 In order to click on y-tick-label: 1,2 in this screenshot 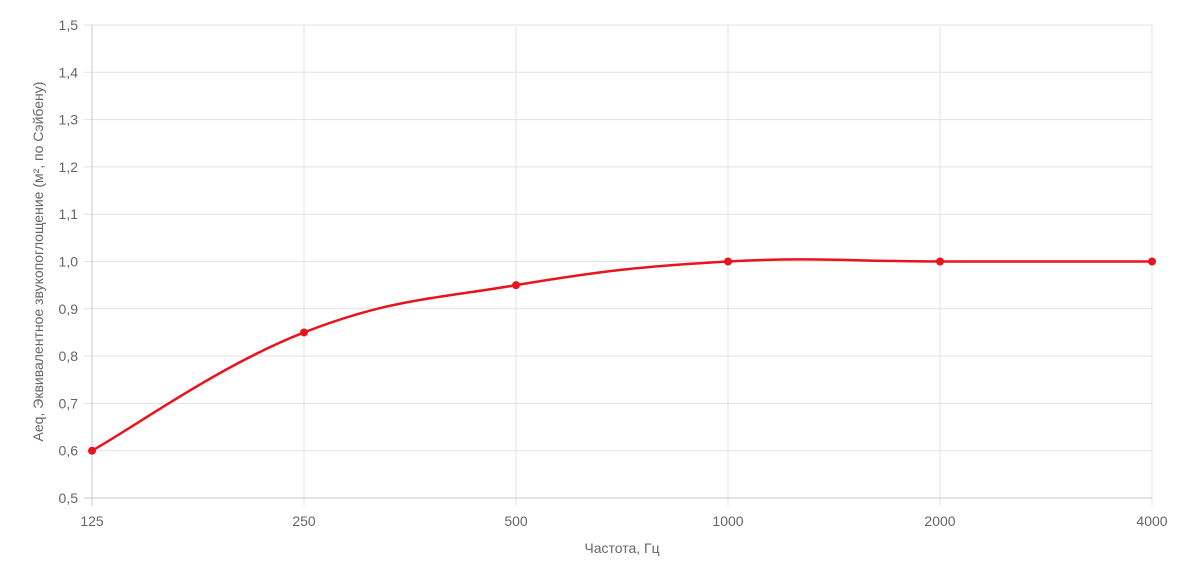, I will do `click(69, 167)`.